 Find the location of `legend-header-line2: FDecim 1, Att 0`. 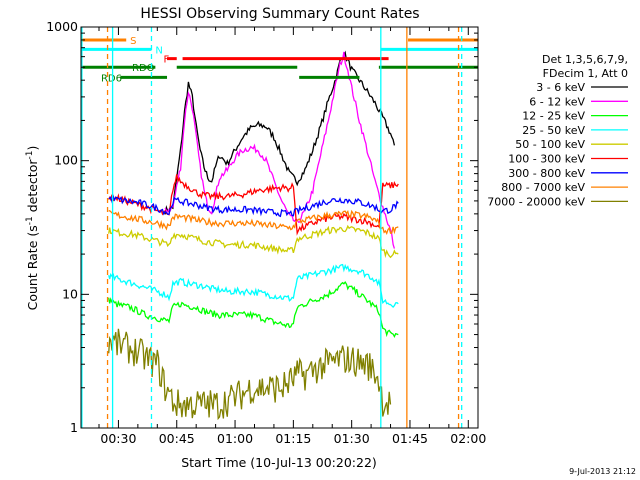

legend-header-line2: FDecim 1, Att 0 is located at coordinates (585, 73).